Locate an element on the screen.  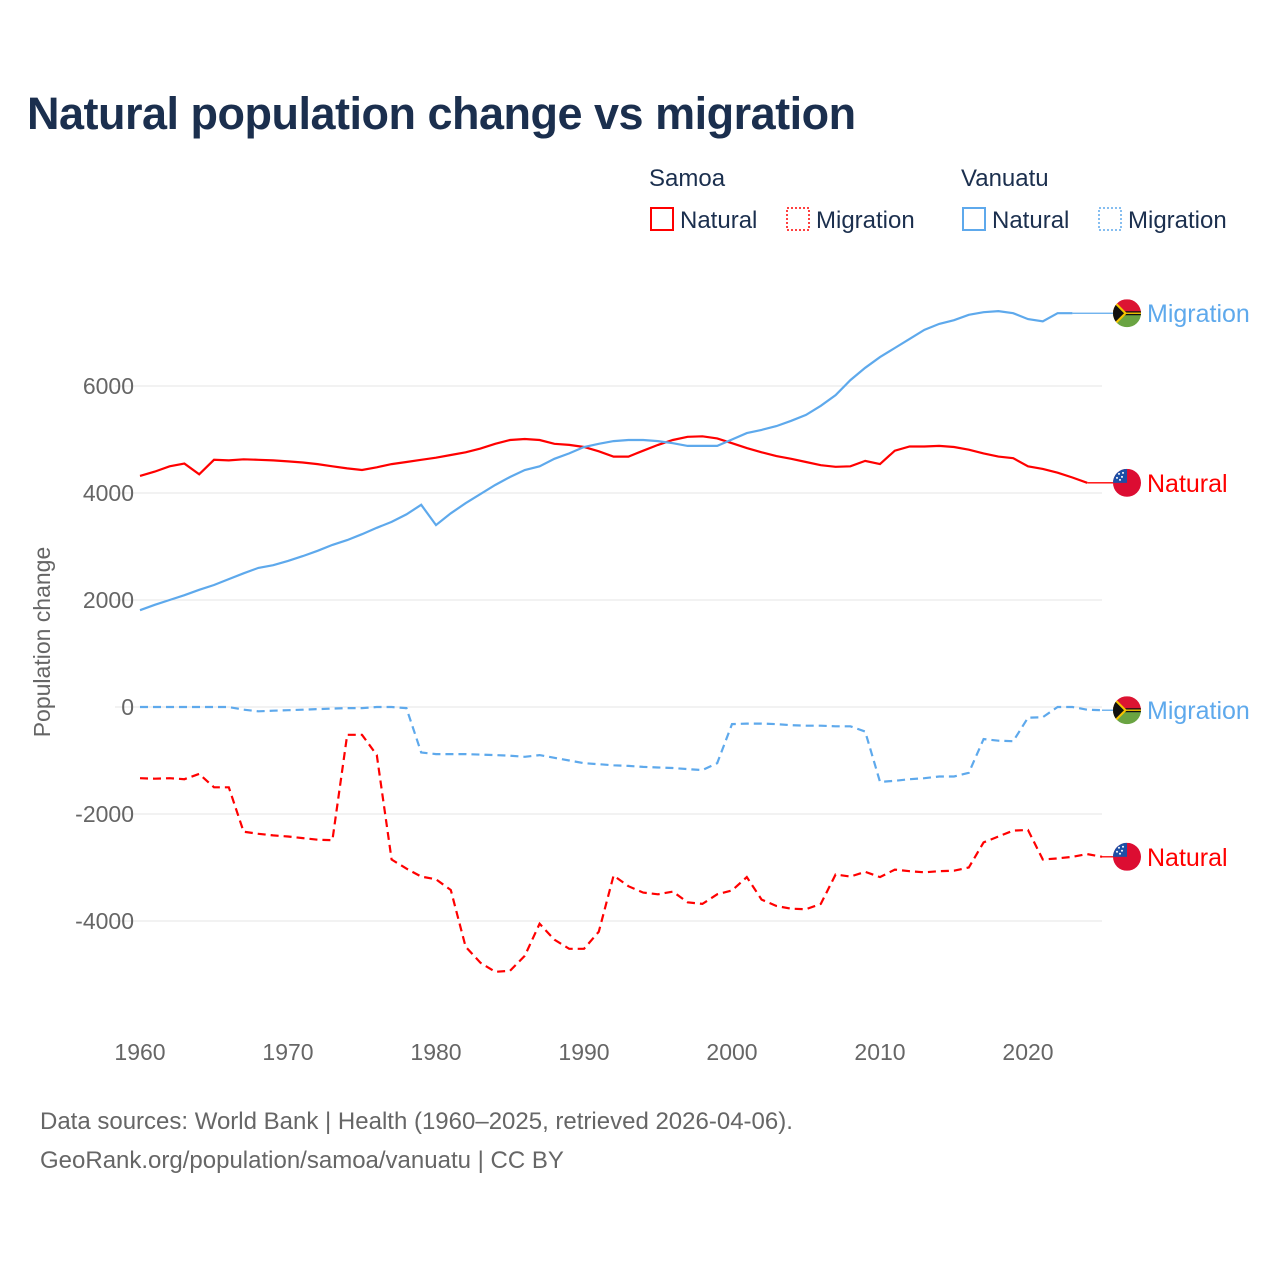
end-label-samoa-natural: Natural is located at coordinates (1187, 484).